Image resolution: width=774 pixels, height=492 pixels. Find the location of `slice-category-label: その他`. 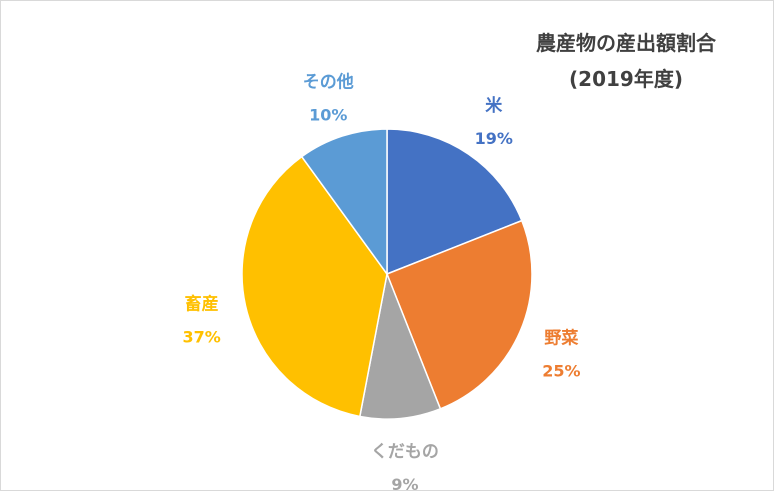

slice-category-label: その他 is located at coordinates (328, 81).